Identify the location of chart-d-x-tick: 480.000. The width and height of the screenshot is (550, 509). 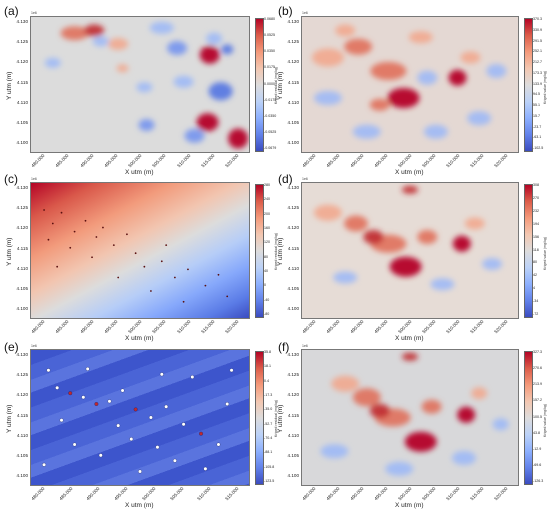
(309, 327).